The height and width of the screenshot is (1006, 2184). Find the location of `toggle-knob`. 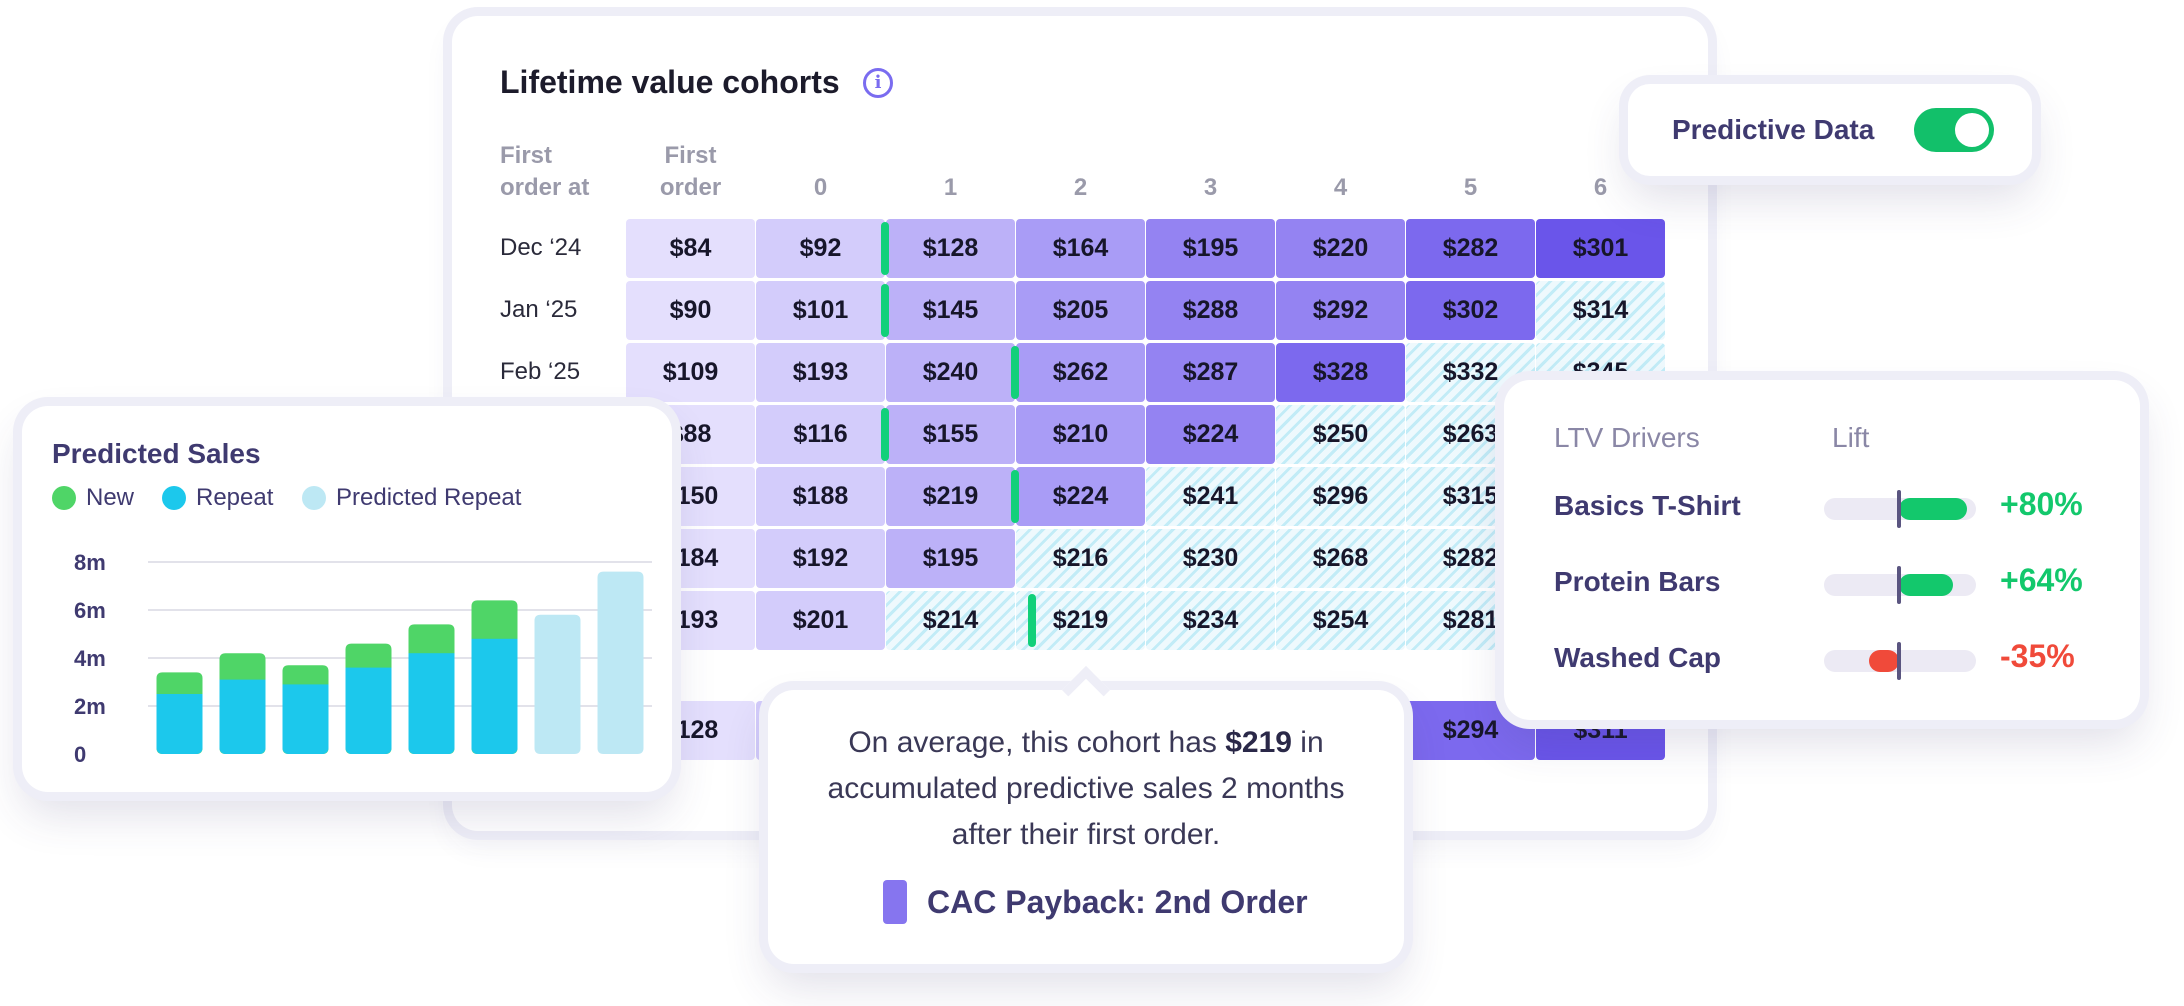

toggle-knob is located at coordinates (1972, 130).